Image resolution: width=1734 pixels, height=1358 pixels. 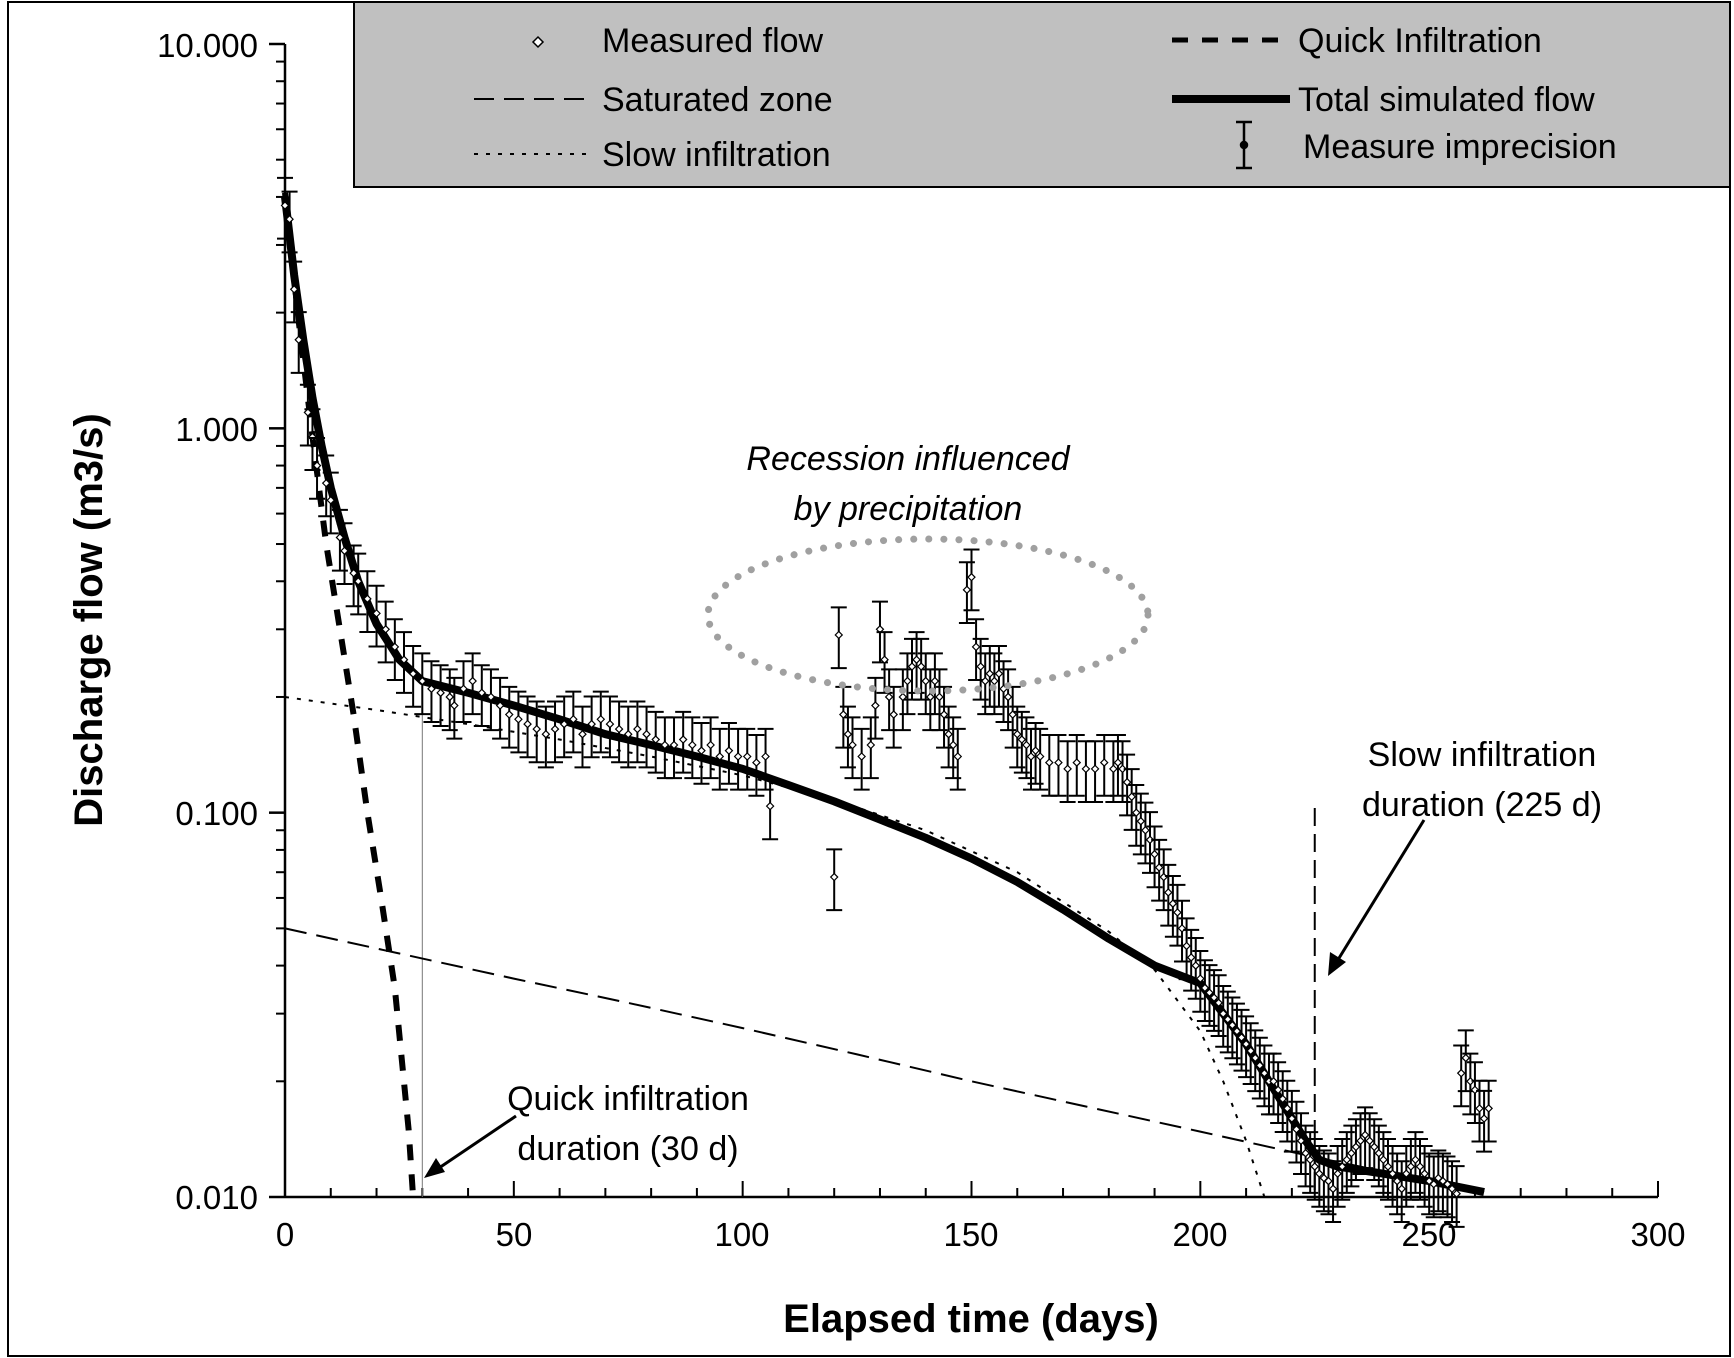 What do you see at coordinates (1482, 805) in the screenshot?
I see `slow-duration-label-line-2: duration (225 d)` at bounding box center [1482, 805].